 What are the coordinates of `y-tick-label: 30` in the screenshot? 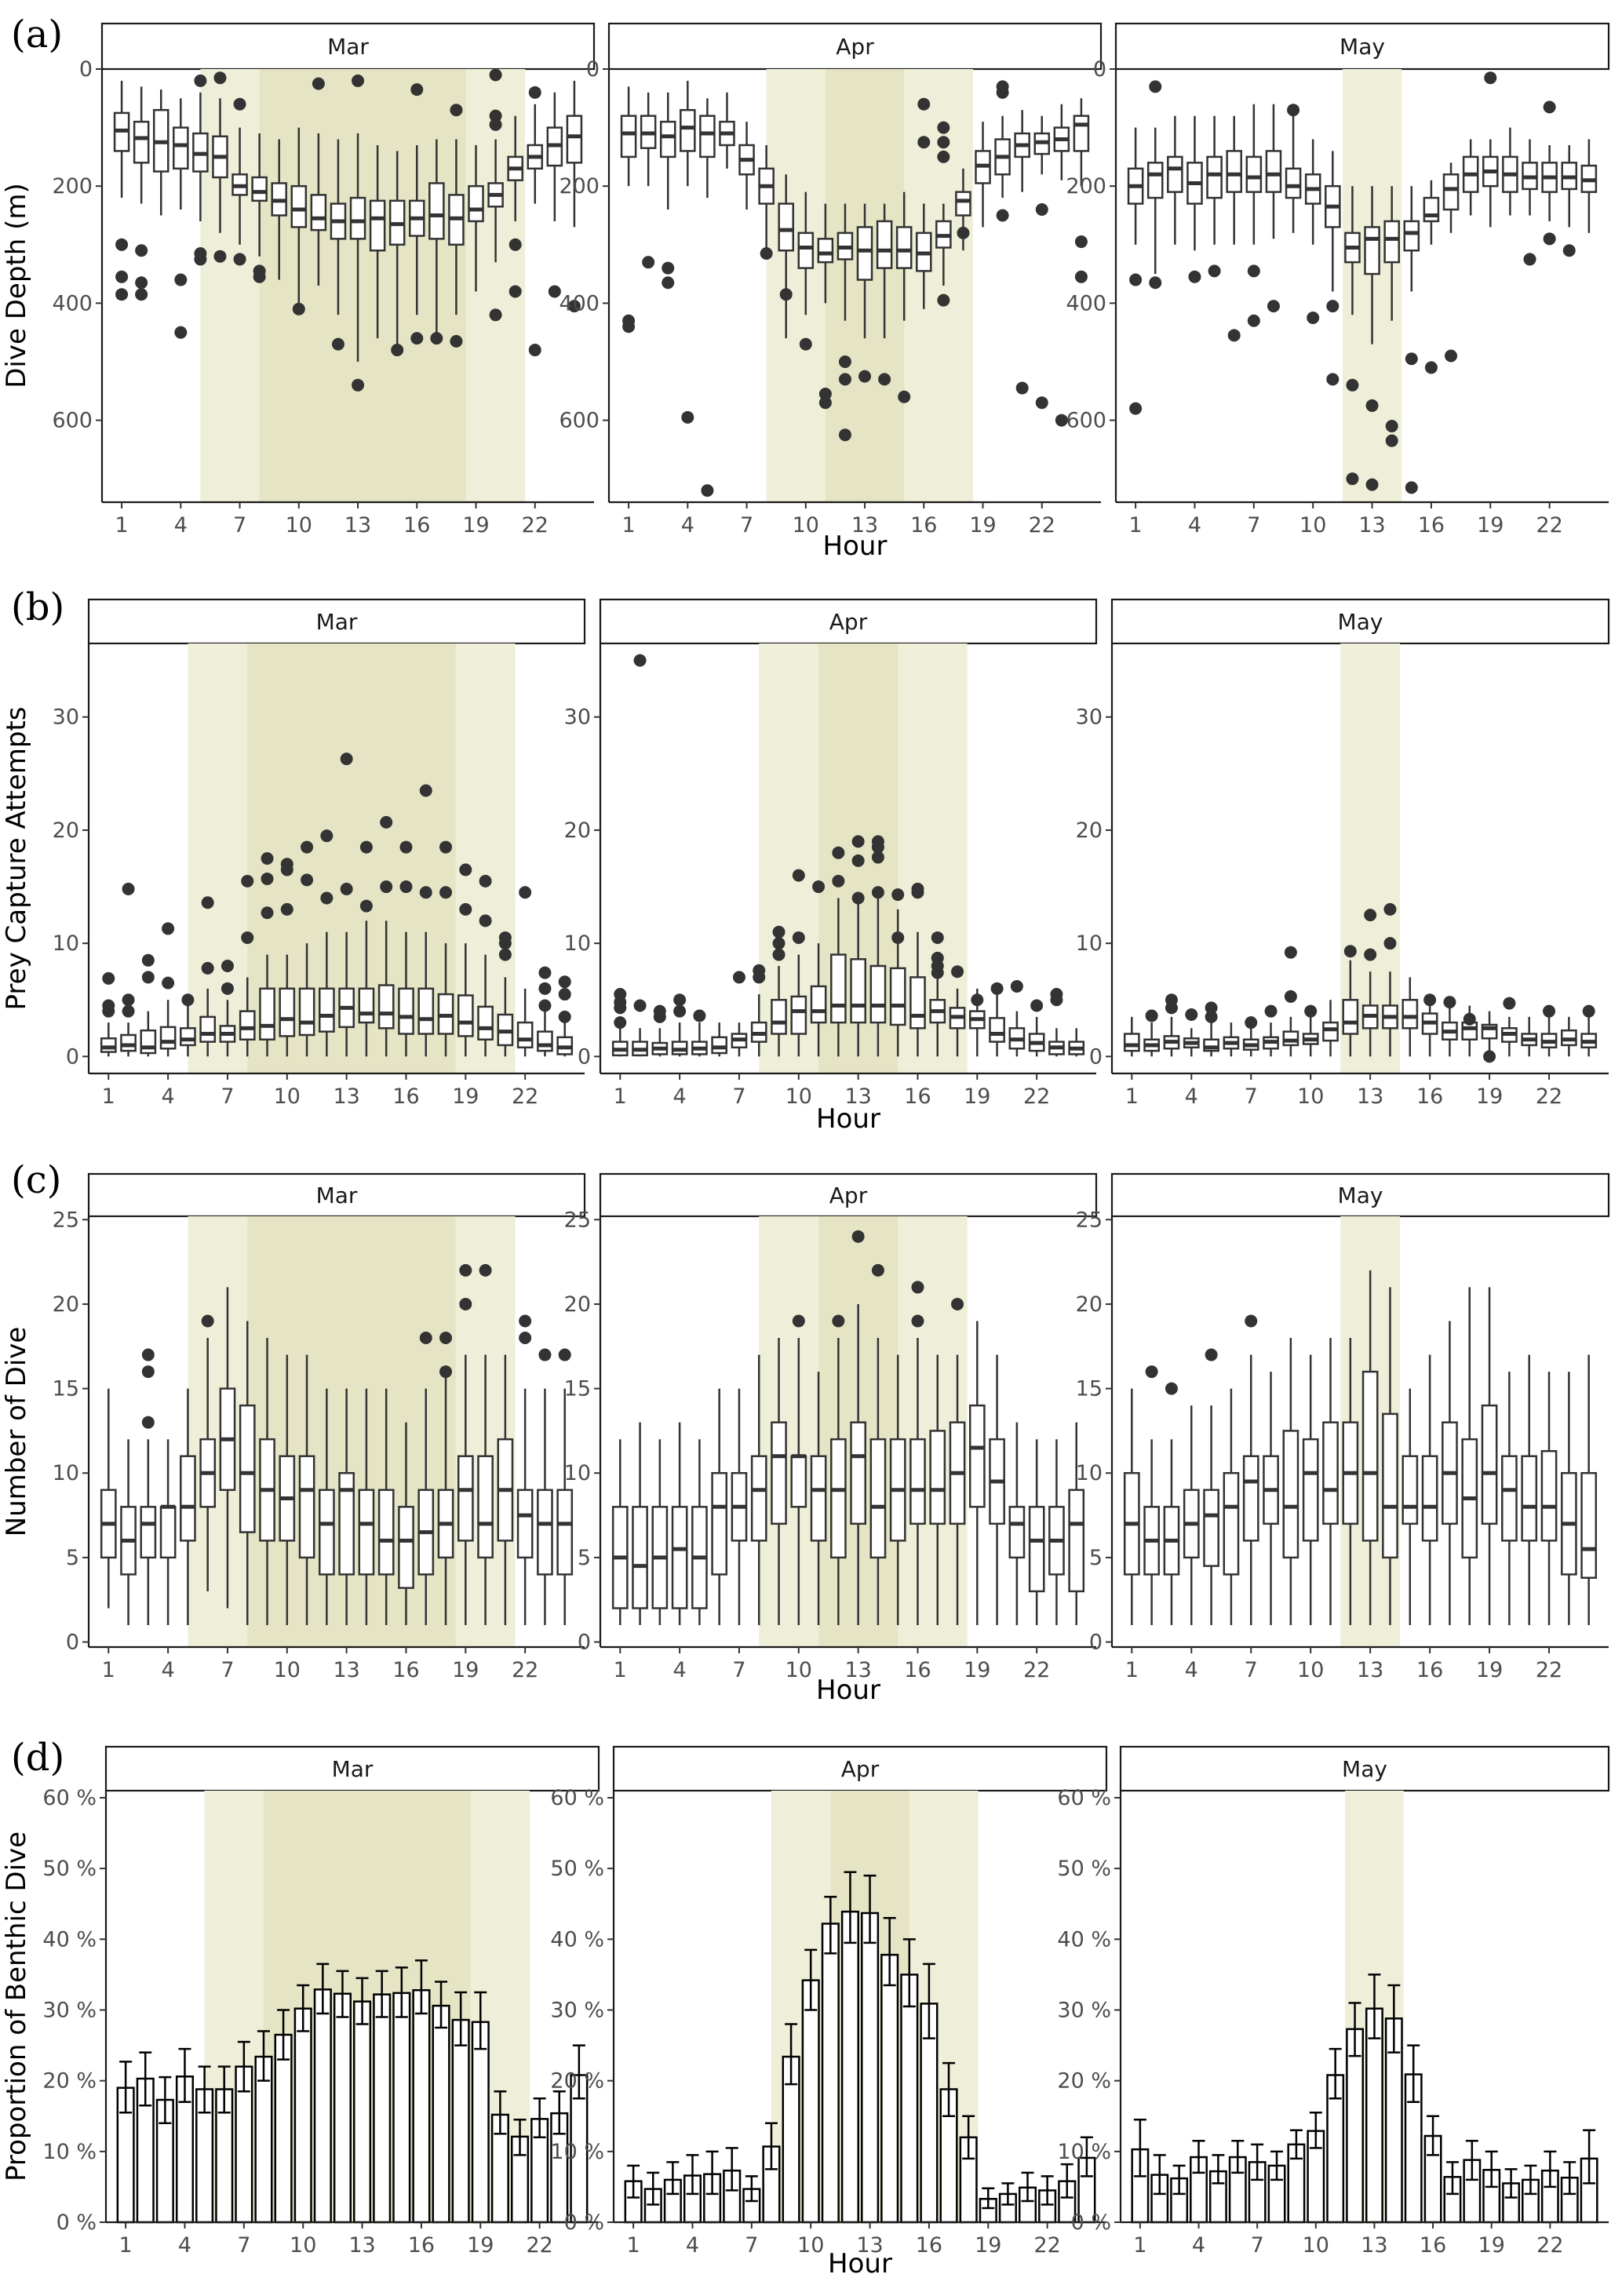 It's located at (66, 717).